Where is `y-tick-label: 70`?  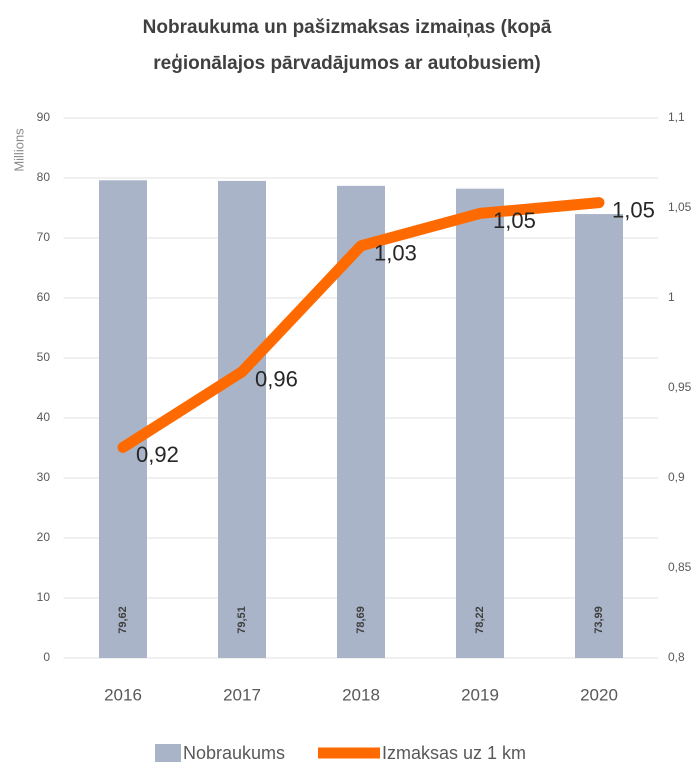
y-tick-label: 70 is located at coordinates (44, 237).